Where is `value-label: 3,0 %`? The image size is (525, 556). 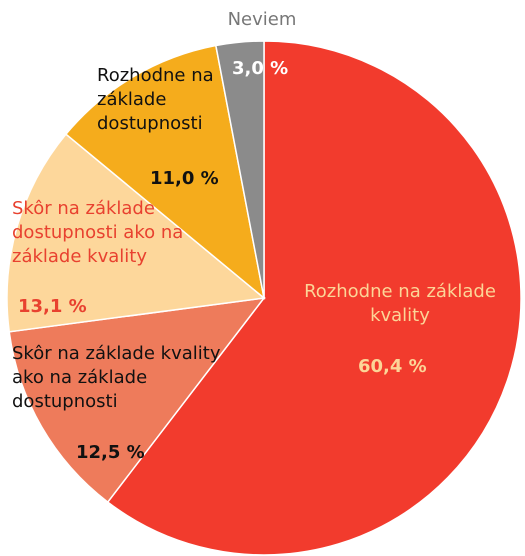 value-label: 3,0 % is located at coordinates (260, 68).